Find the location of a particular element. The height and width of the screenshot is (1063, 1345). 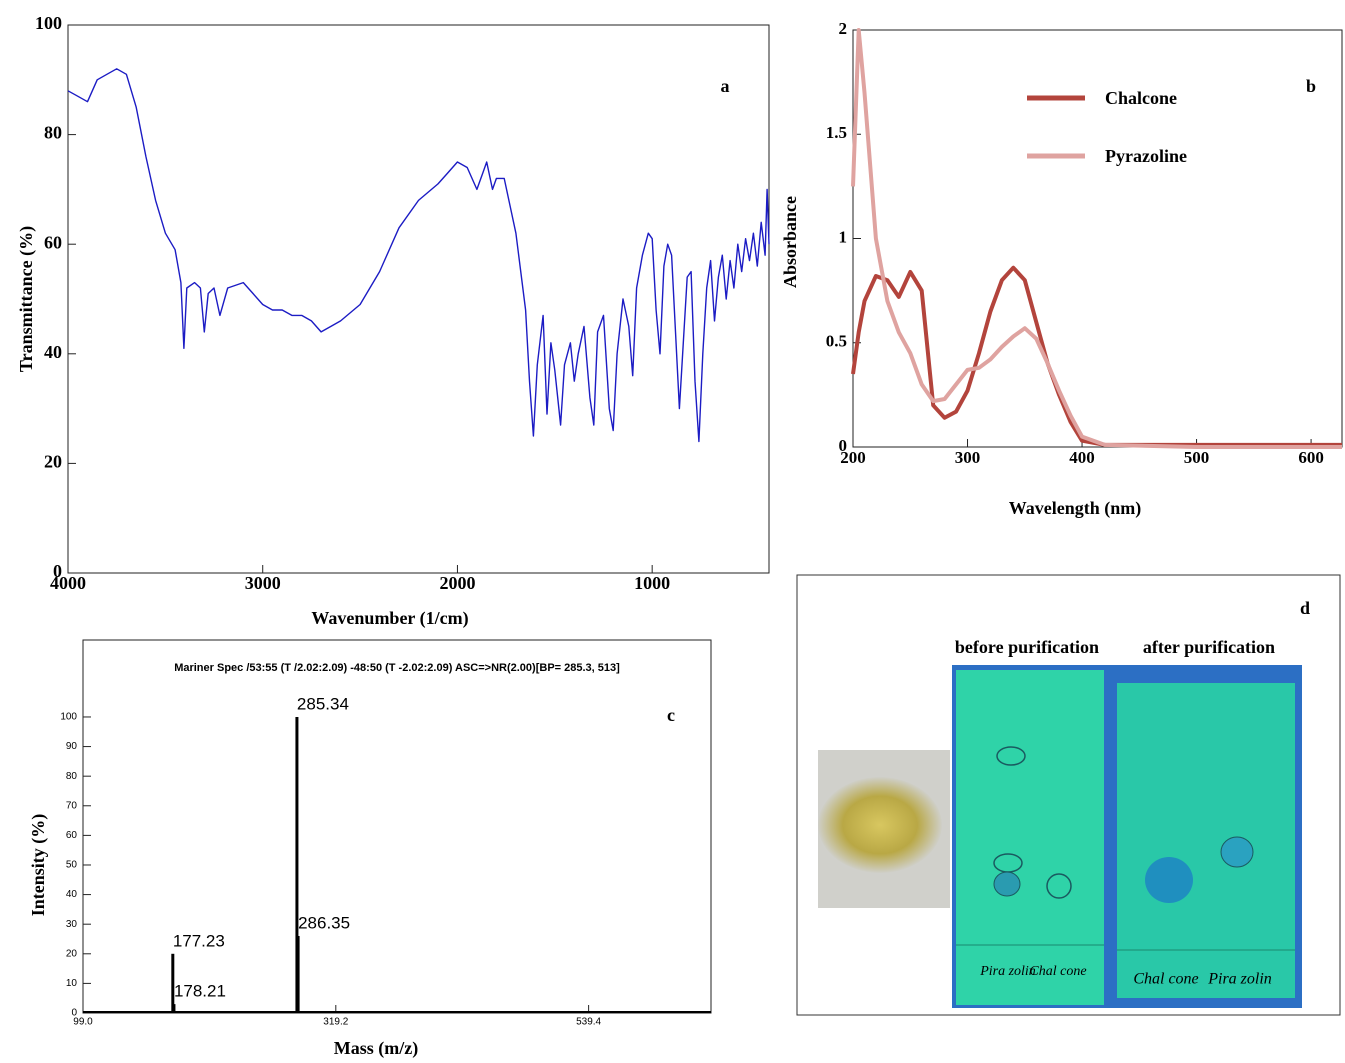

x-axis-label: Wavenumber (1/cm) is located at coordinates (389, 618).